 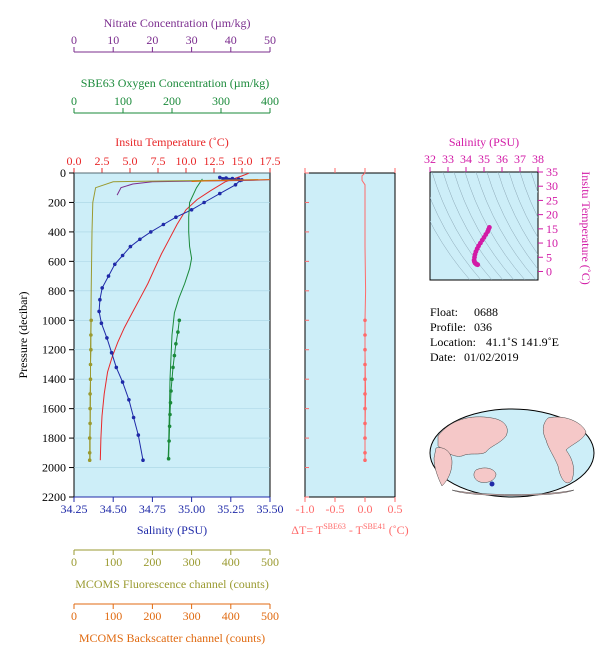 I want to click on pressure-tick-label: 2200, so click(x=54, y=497).